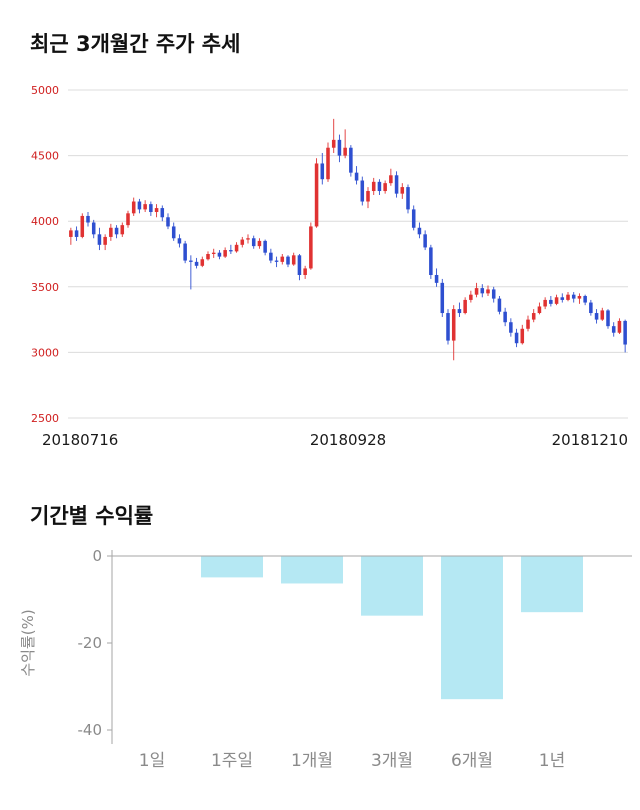 This screenshot has height=810, width=640. What do you see at coordinates (45, 90) in the screenshot?
I see `y-tick-label: 5000` at bounding box center [45, 90].